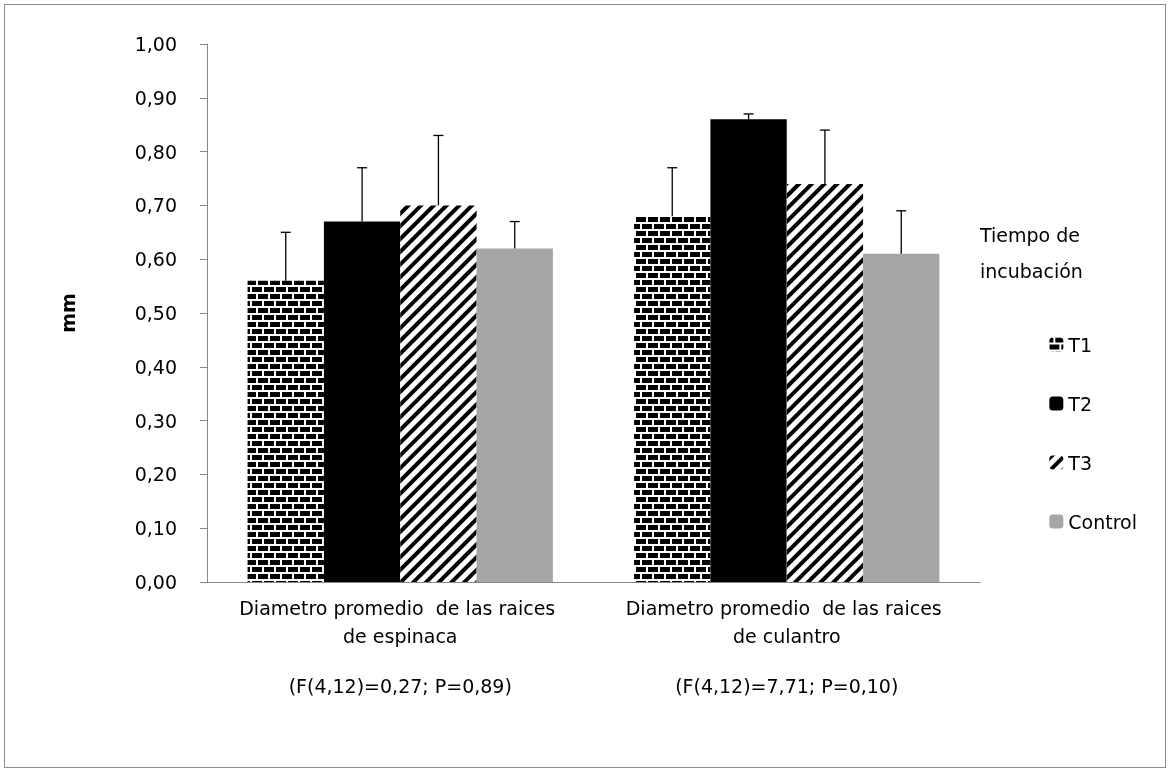 Image resolution: width=1172 pixels, height=774 pixels. I want to click on y-tick-label: 0,10, so click(155, 528).